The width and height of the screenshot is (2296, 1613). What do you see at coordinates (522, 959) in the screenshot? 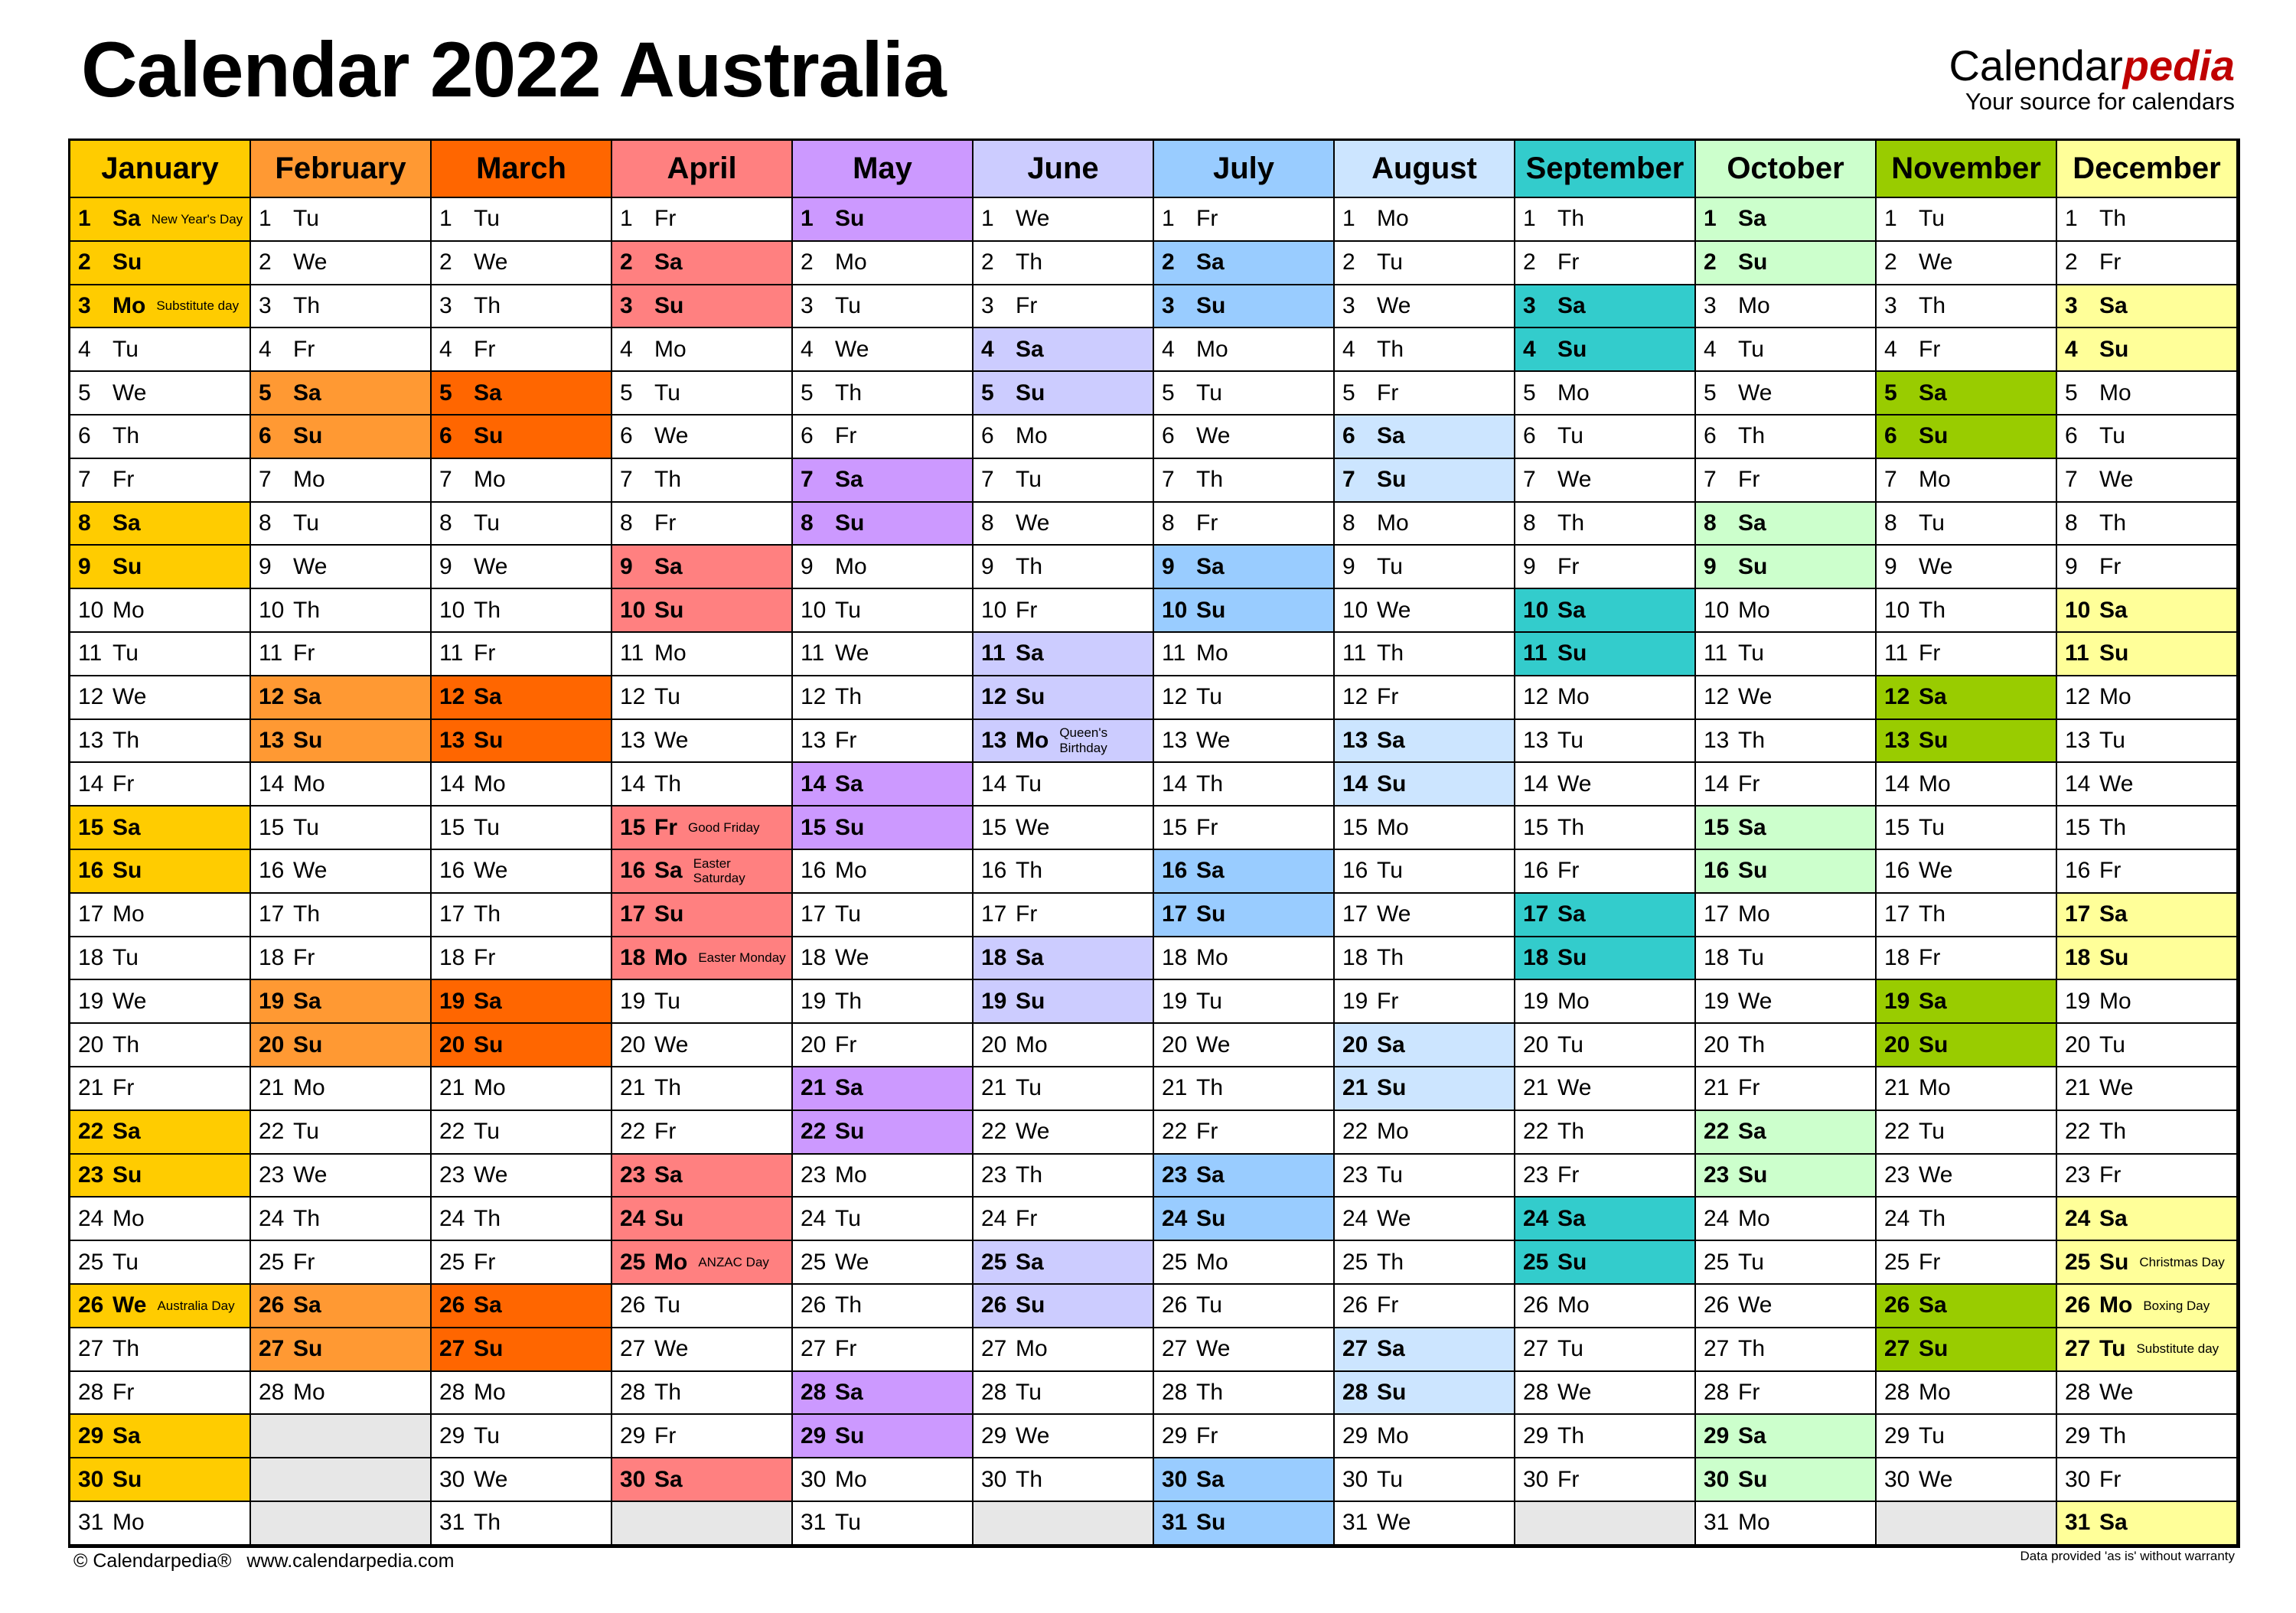
I see `day-cell: 18 Fr` at bounding box center [522, 959].